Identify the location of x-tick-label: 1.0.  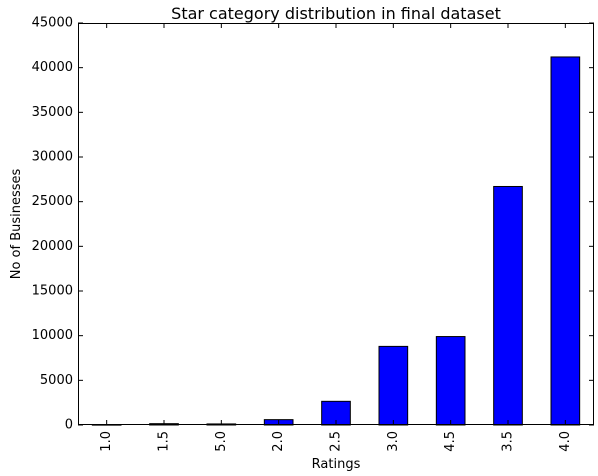
(106, 441).